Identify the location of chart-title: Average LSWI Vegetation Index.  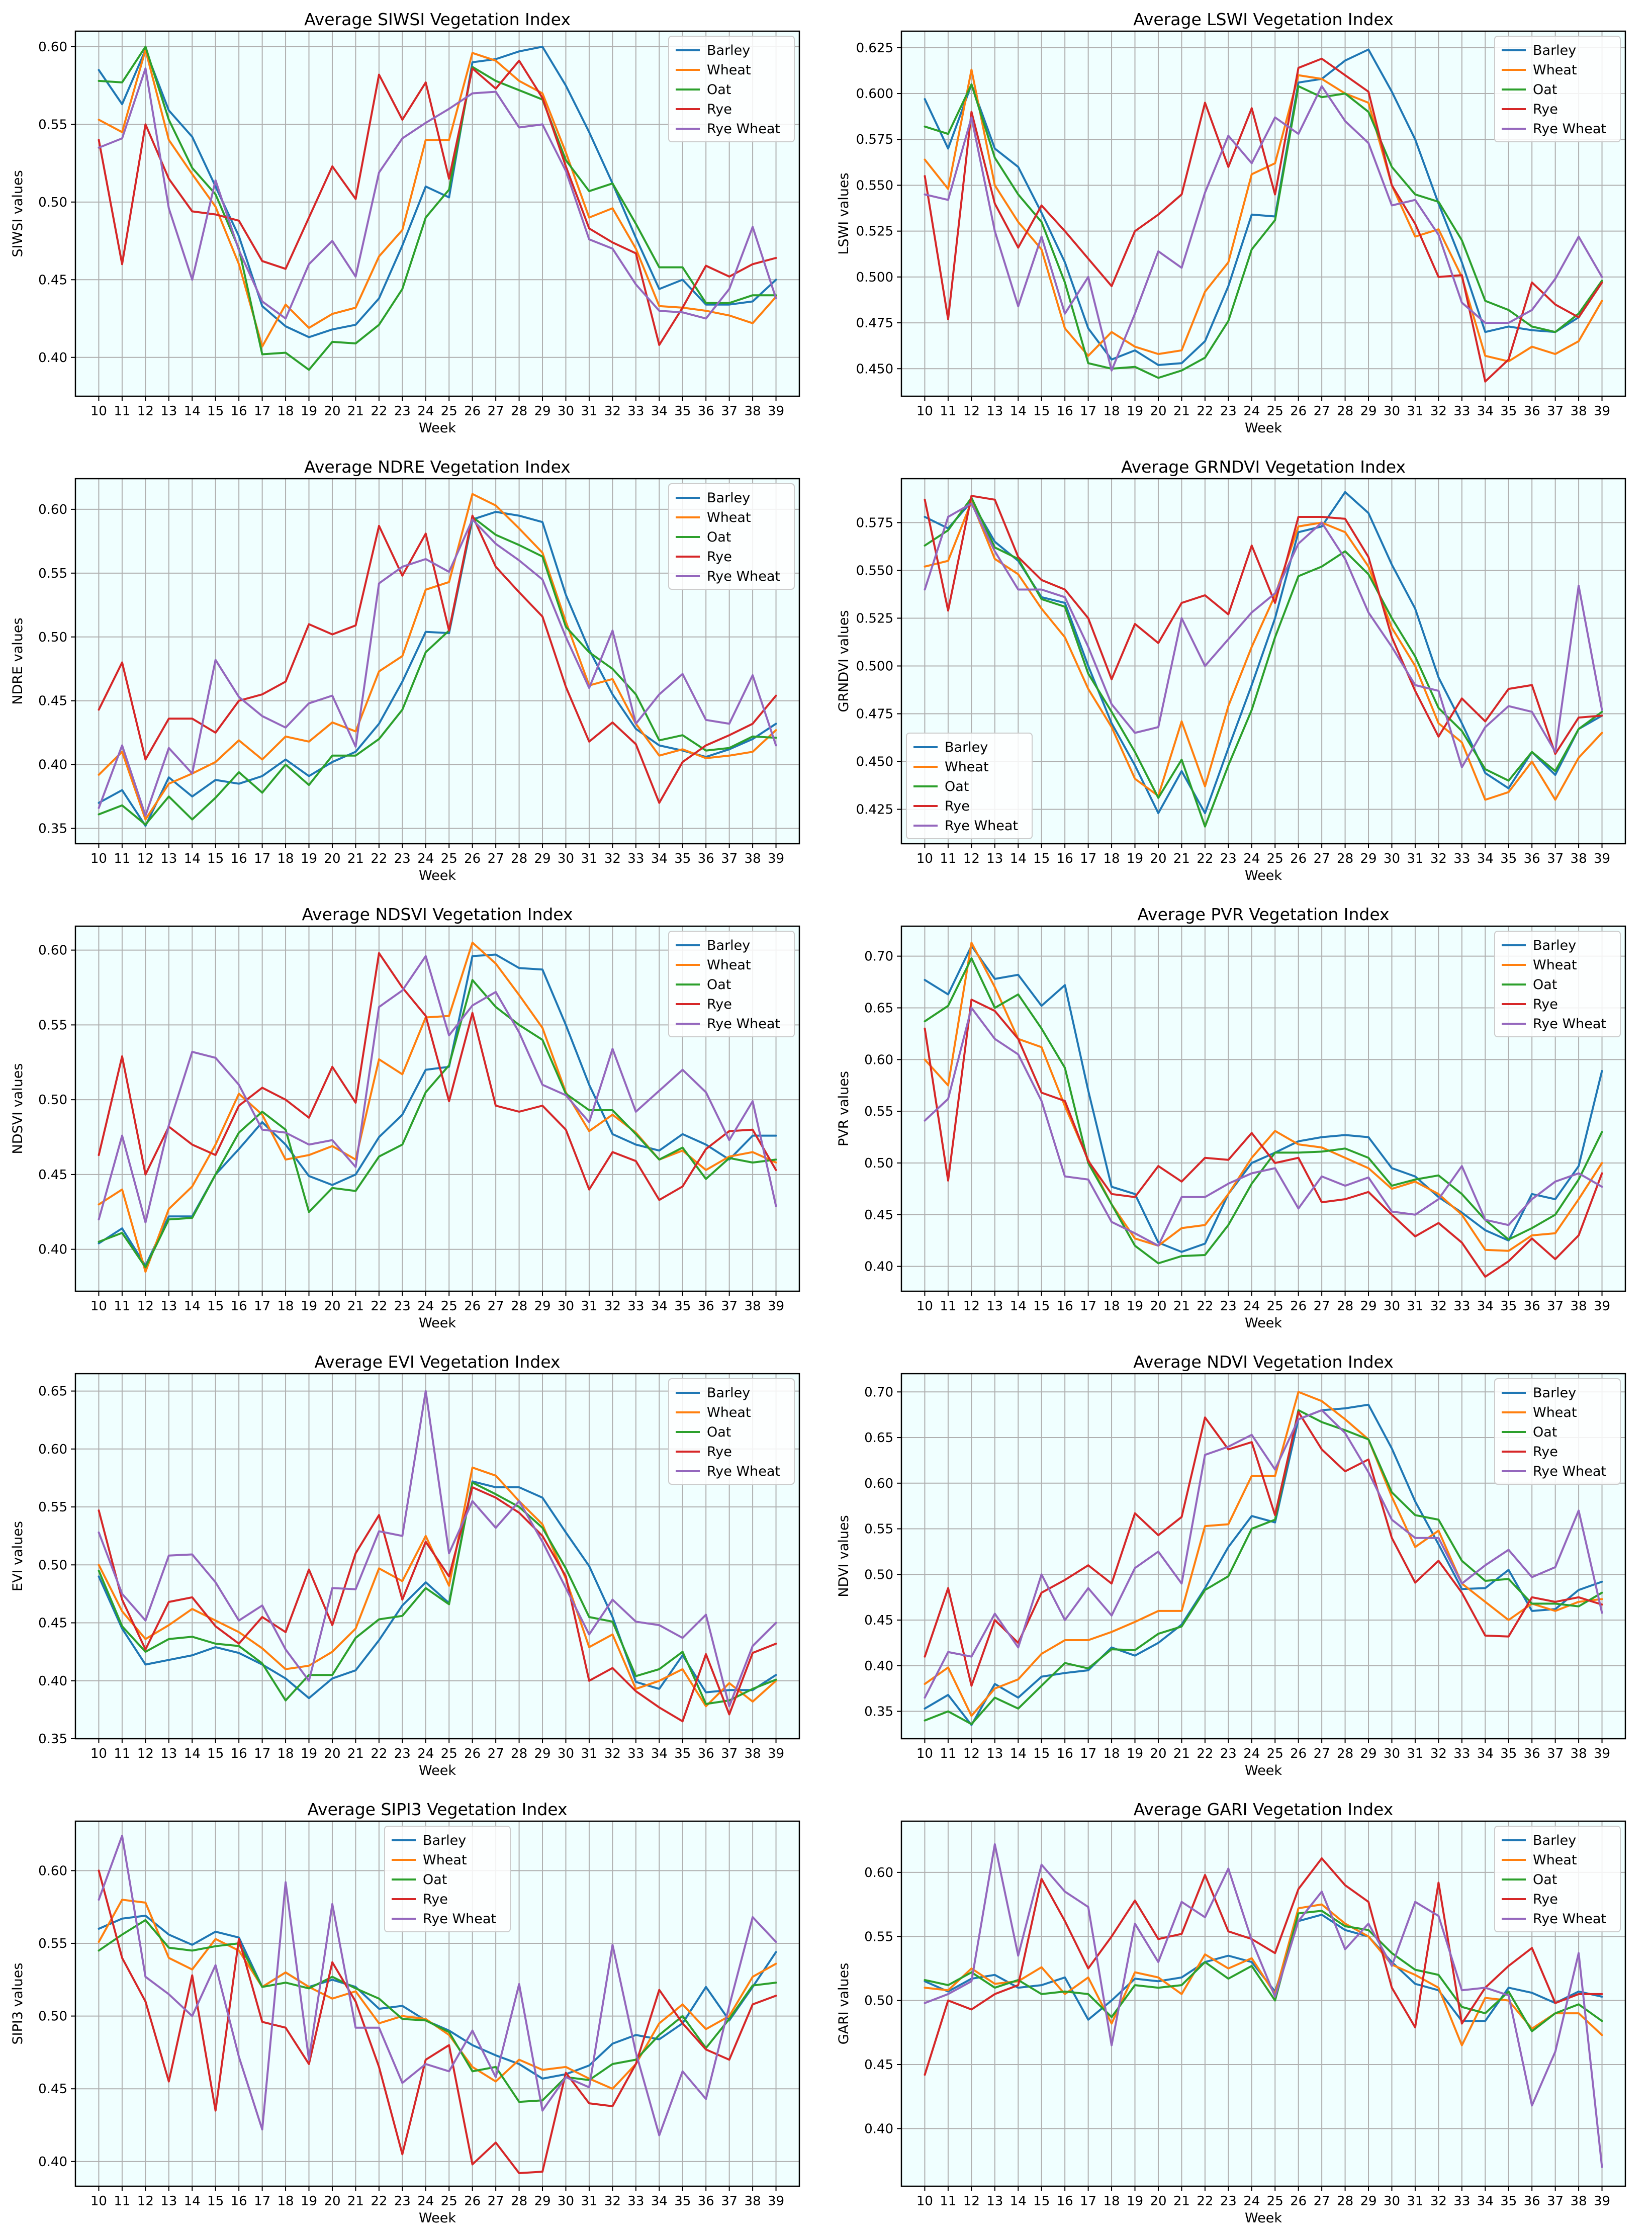
(1263, 19).